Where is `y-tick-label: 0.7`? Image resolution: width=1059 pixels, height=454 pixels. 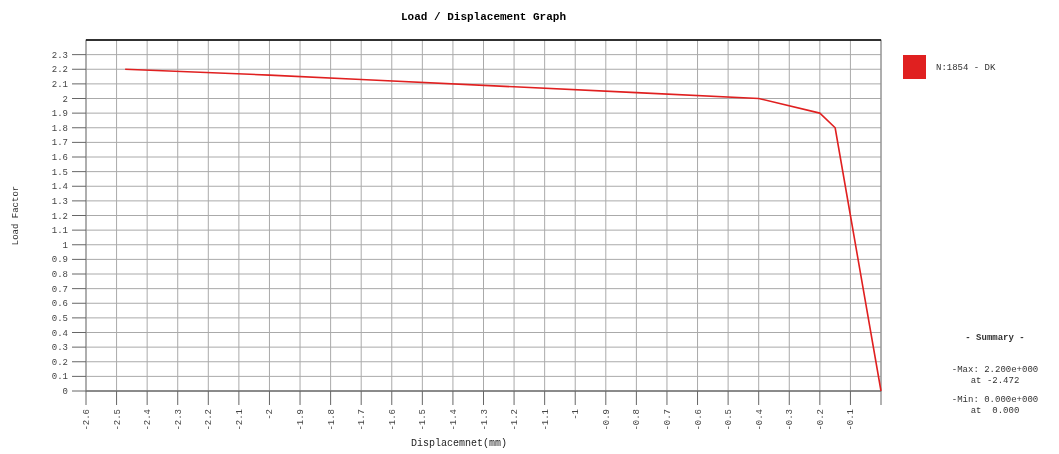 y-tick-label: 0.7 is located at coordinates (59, 289).